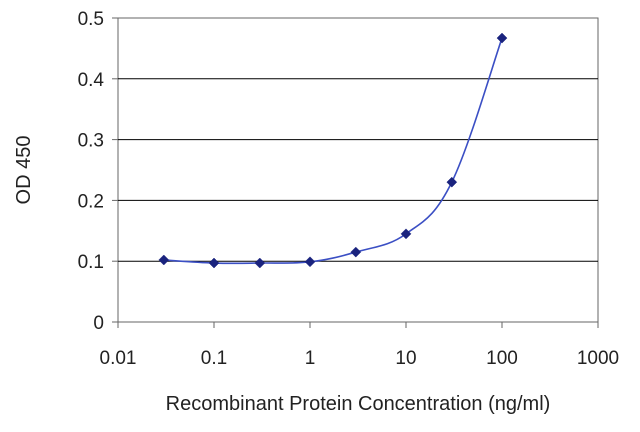 This screenshot has height=432, width=640. Describe the element at coordinates (502, 358) in the screenshot. I see `x-tick-label: 100` at that location.